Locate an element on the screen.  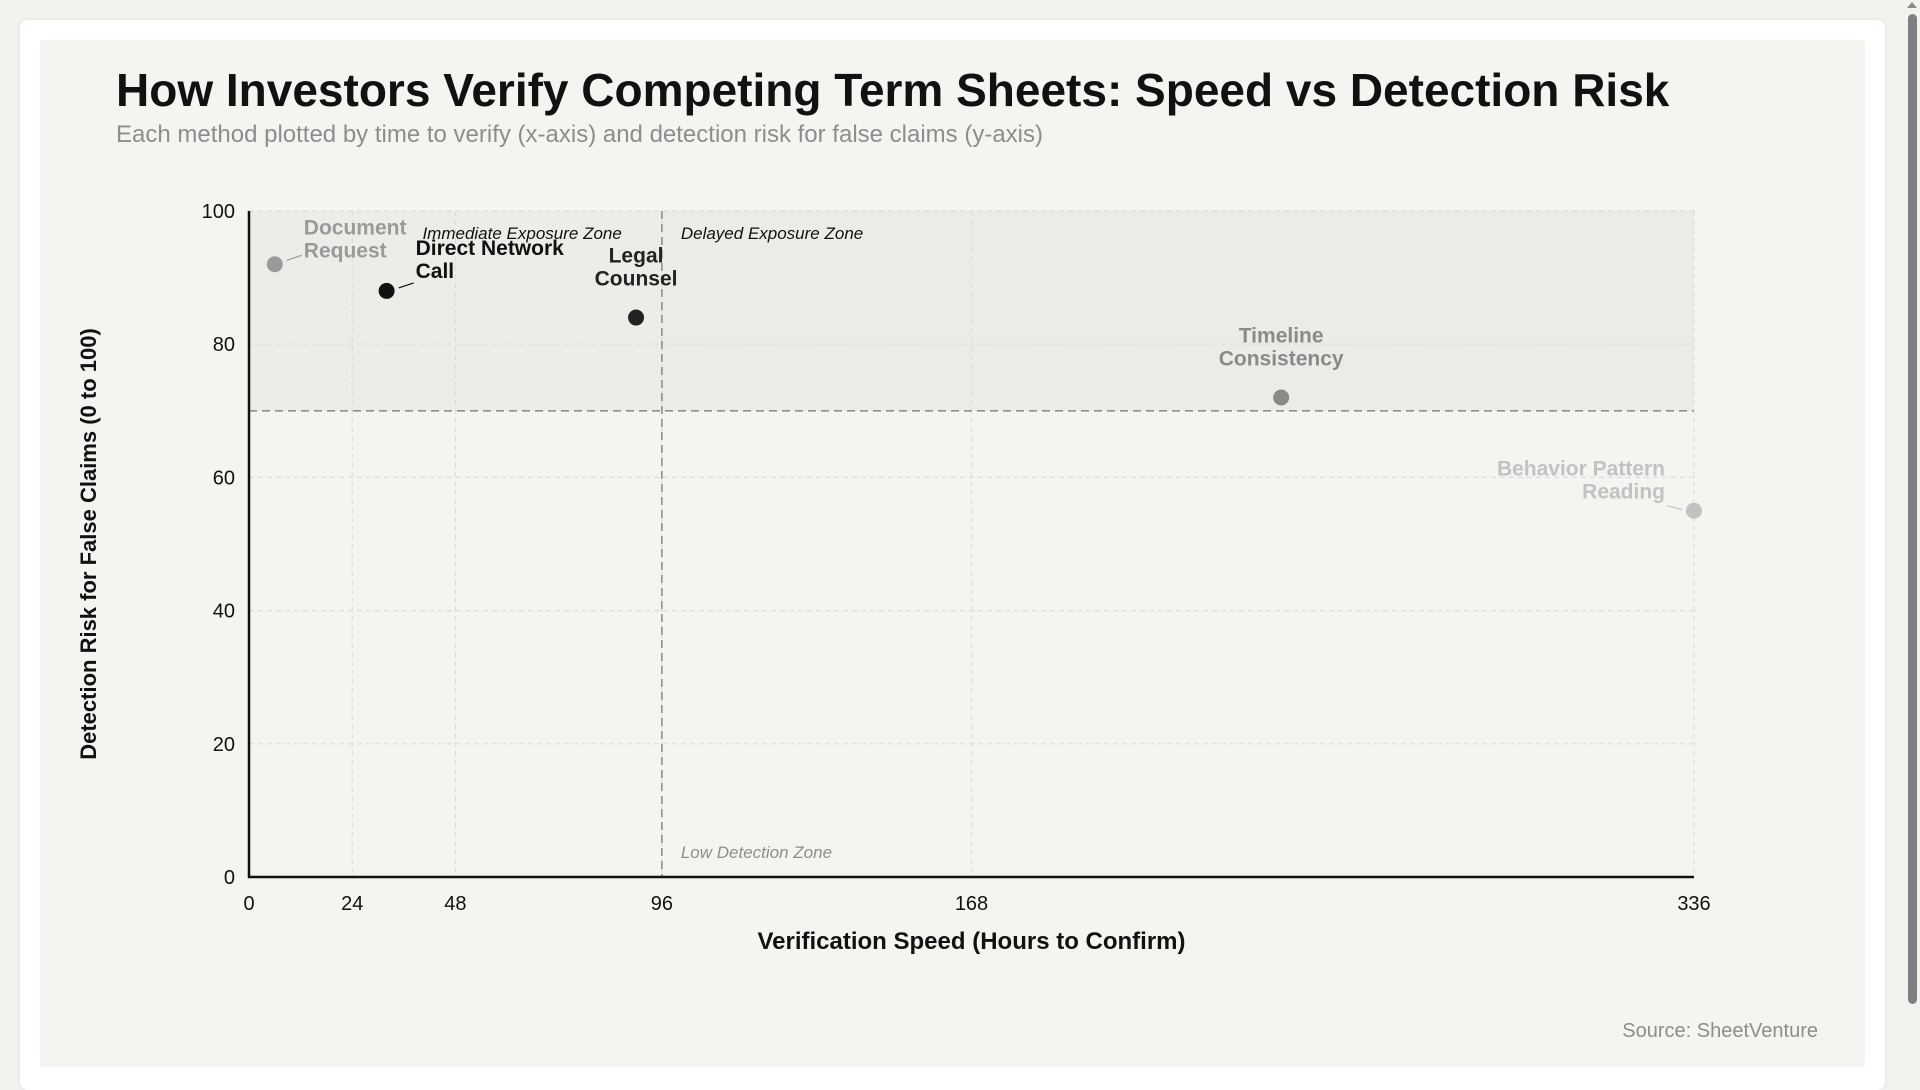
point-label-line: Reading is located at coordinates (1623, 492).